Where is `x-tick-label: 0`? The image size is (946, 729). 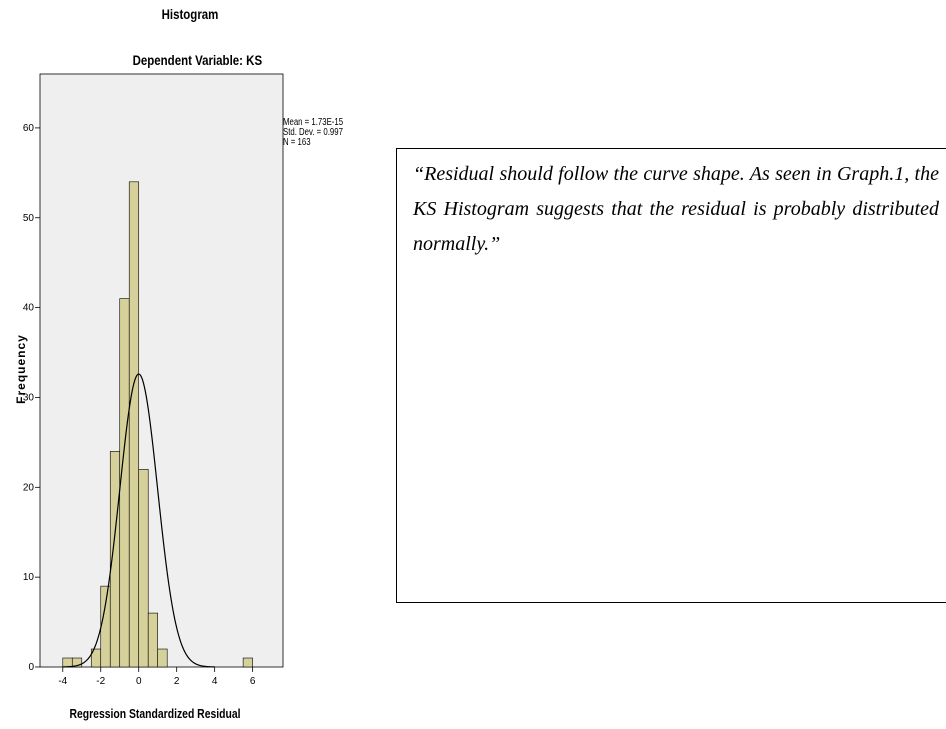
x-tick-label: 0 is located at coordinates (139, 681).